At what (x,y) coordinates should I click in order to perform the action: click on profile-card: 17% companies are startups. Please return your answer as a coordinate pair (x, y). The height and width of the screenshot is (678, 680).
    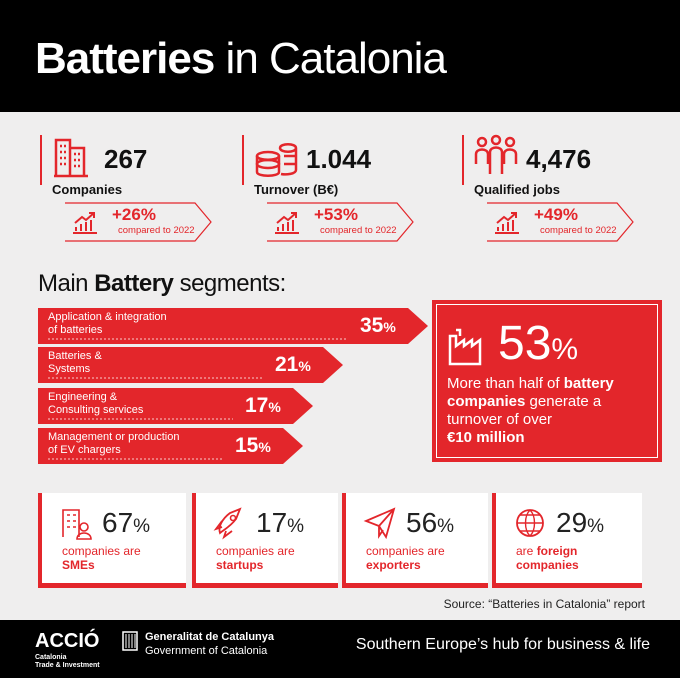
    Looking at the image, I should click on (265, 540).